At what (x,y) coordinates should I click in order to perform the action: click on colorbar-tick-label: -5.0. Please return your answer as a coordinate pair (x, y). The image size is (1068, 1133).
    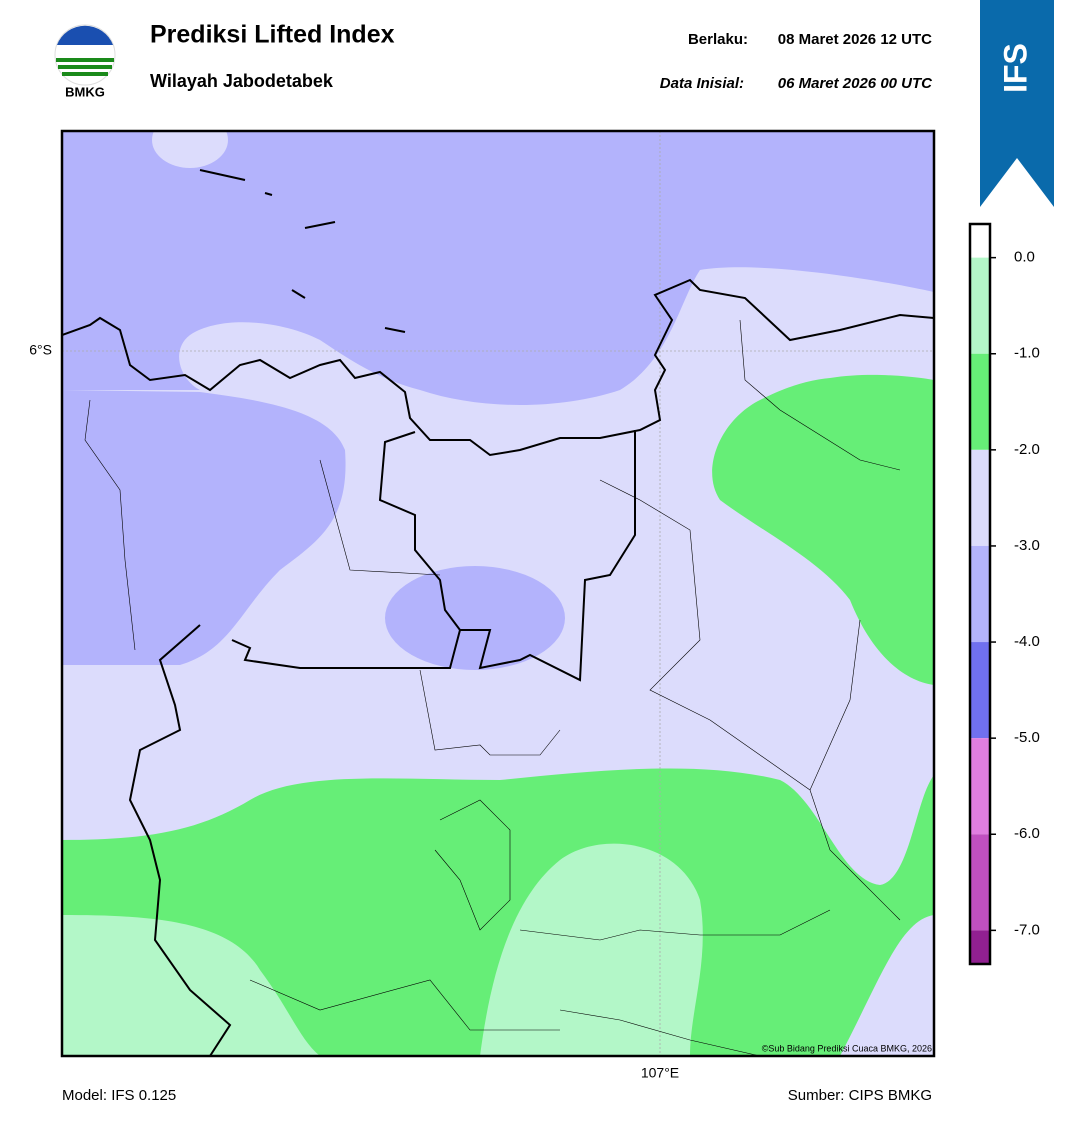
    Looking at the image, I should click on (1027, 737).